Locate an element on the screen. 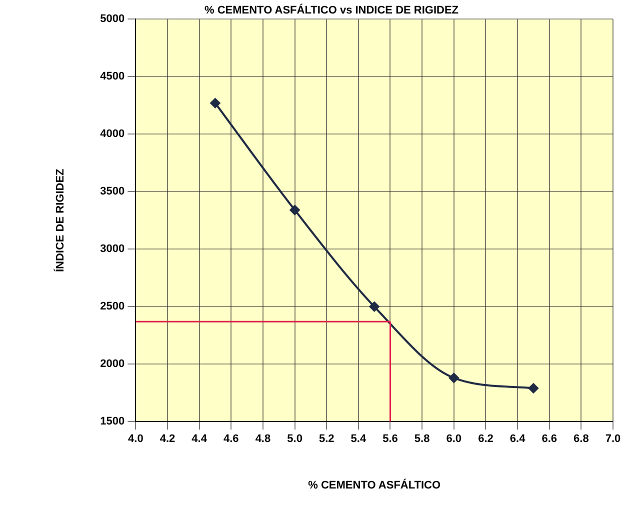  x-tick-label: 5.2 is located at coordinates (326, 439).